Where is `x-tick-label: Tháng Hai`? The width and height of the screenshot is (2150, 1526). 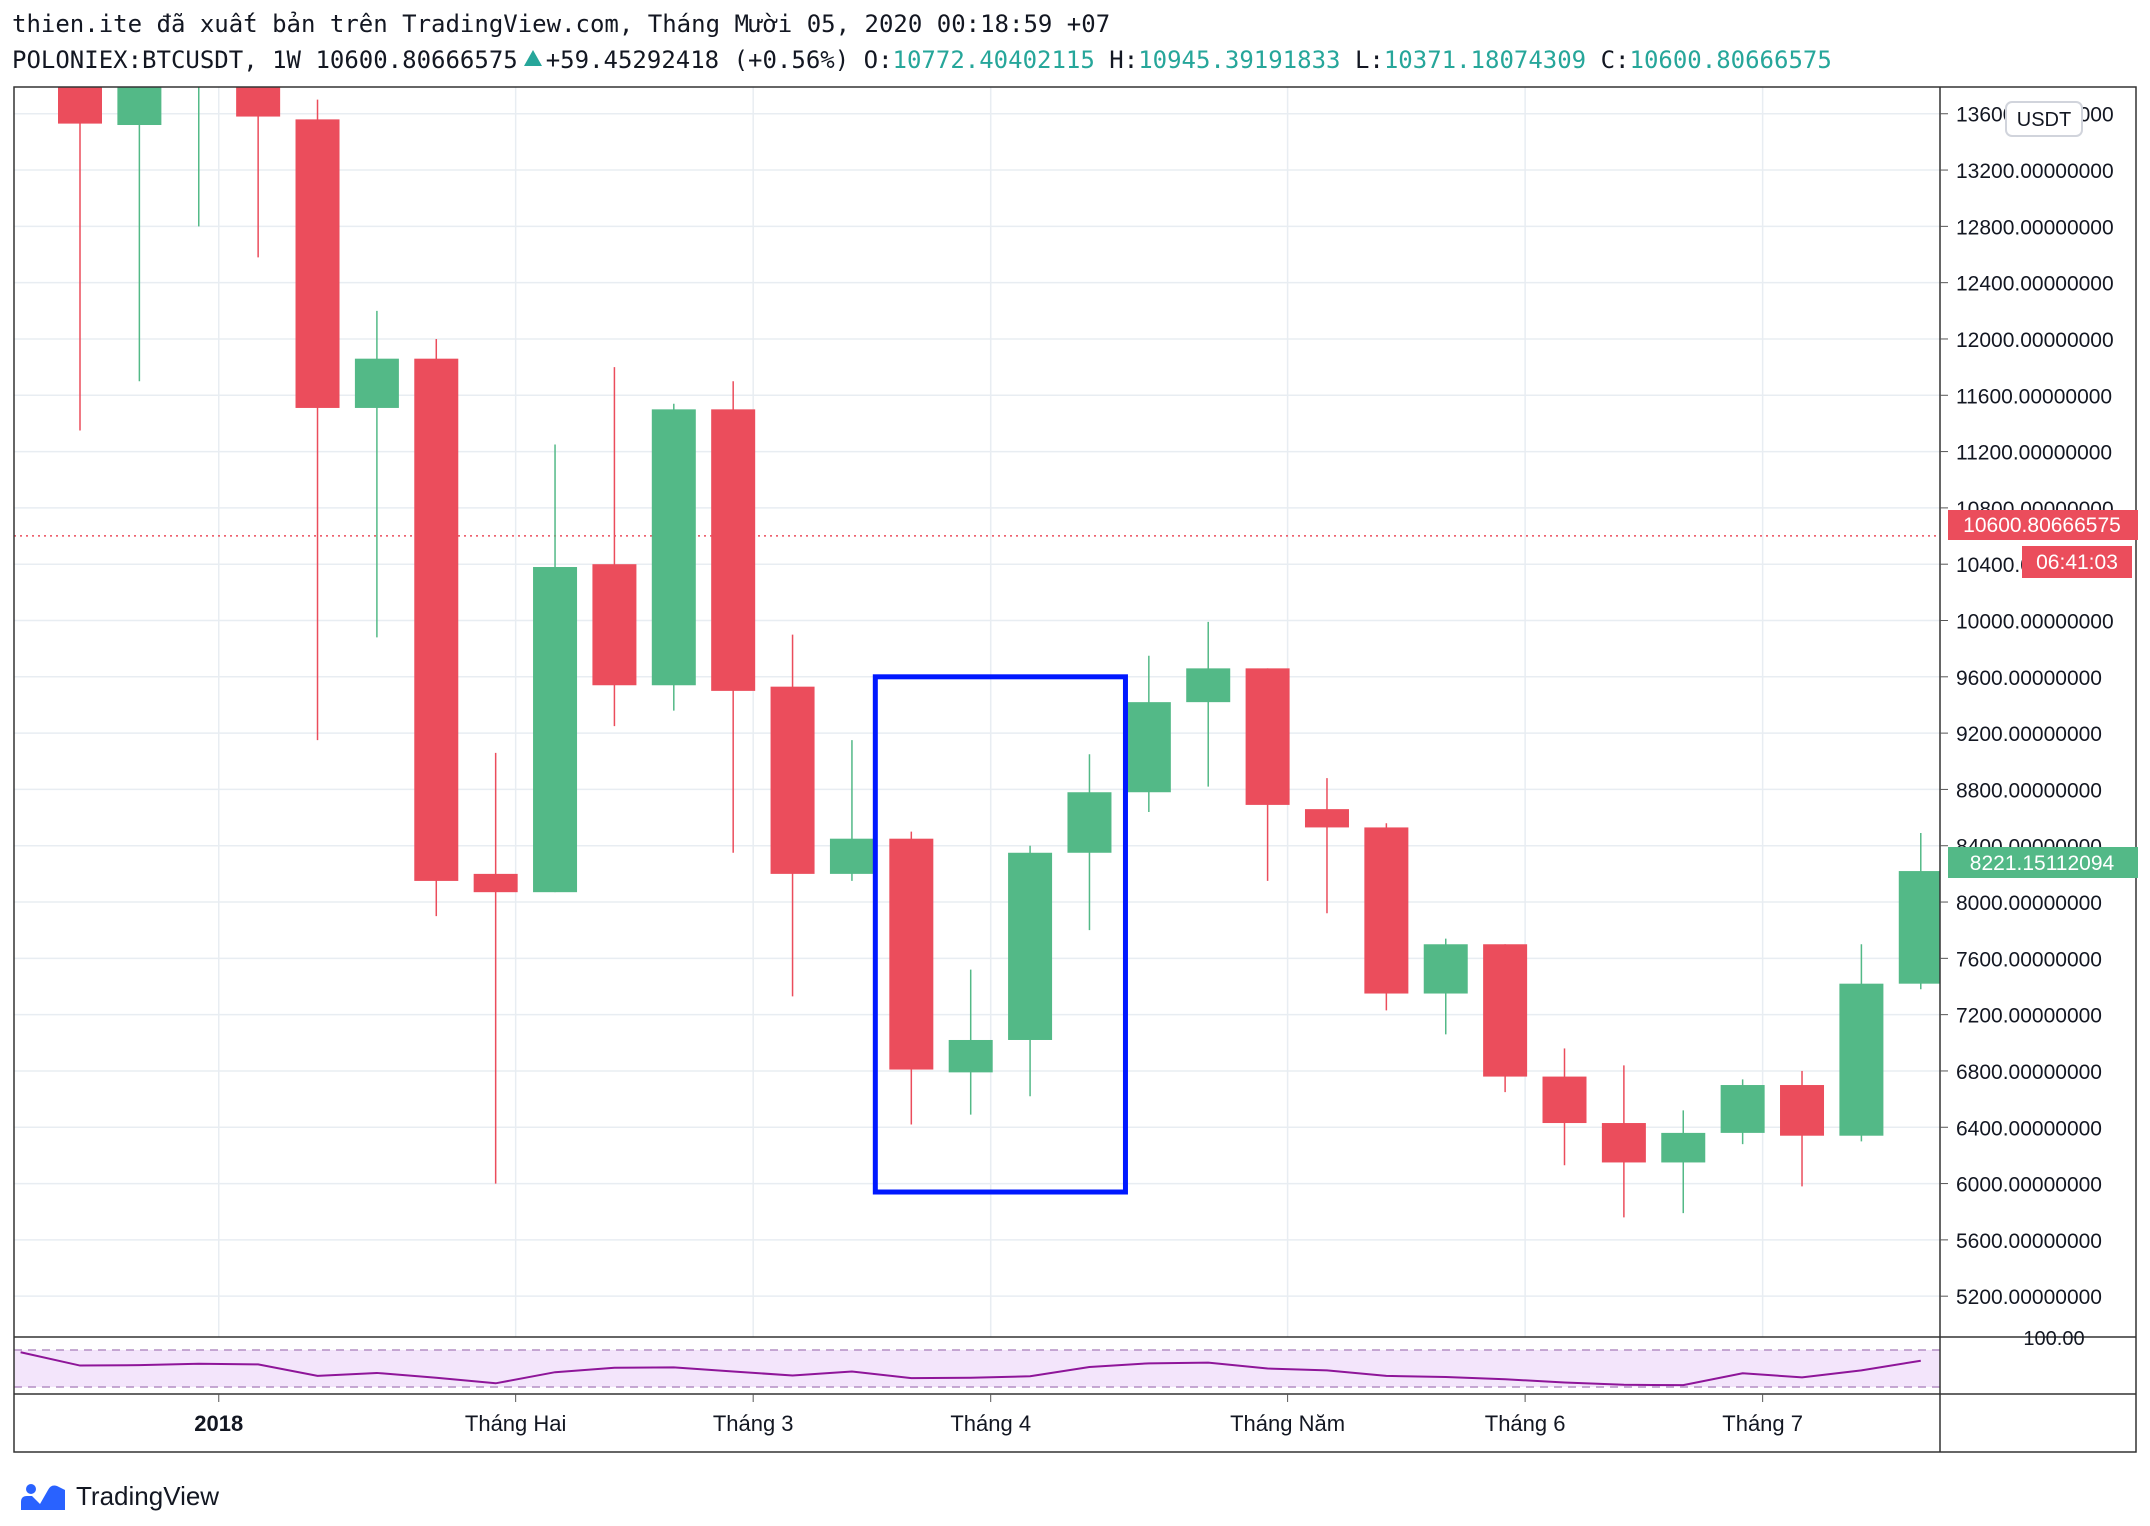
x-tick-label: Tháng Hai is located at coordinates (516, 1423).